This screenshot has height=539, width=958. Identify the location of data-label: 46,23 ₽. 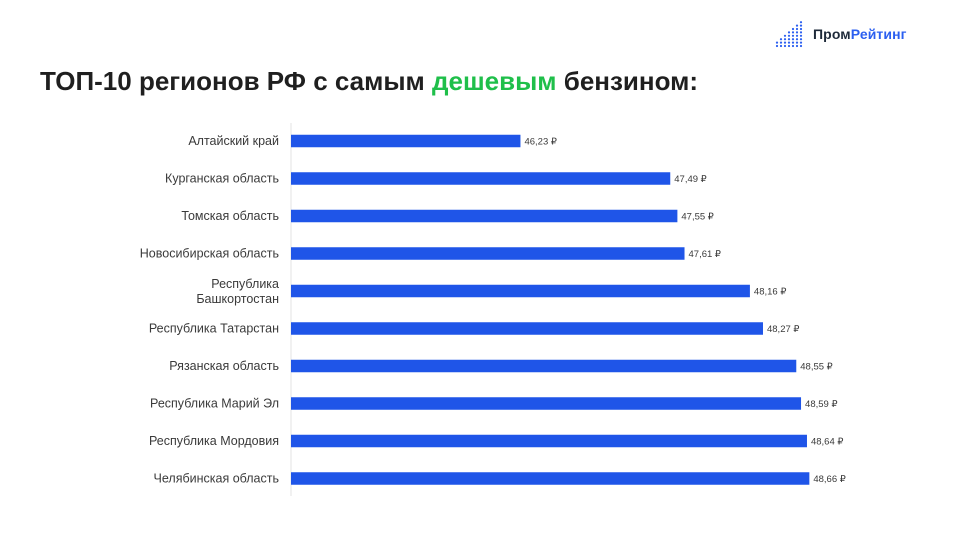
(540, 142).